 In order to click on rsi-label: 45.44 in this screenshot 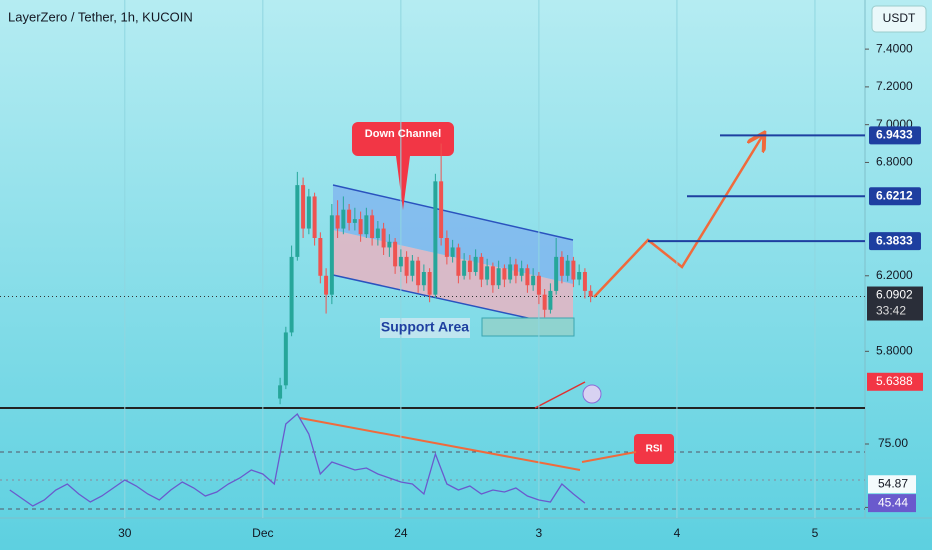, I will do `click(893, 502)`.